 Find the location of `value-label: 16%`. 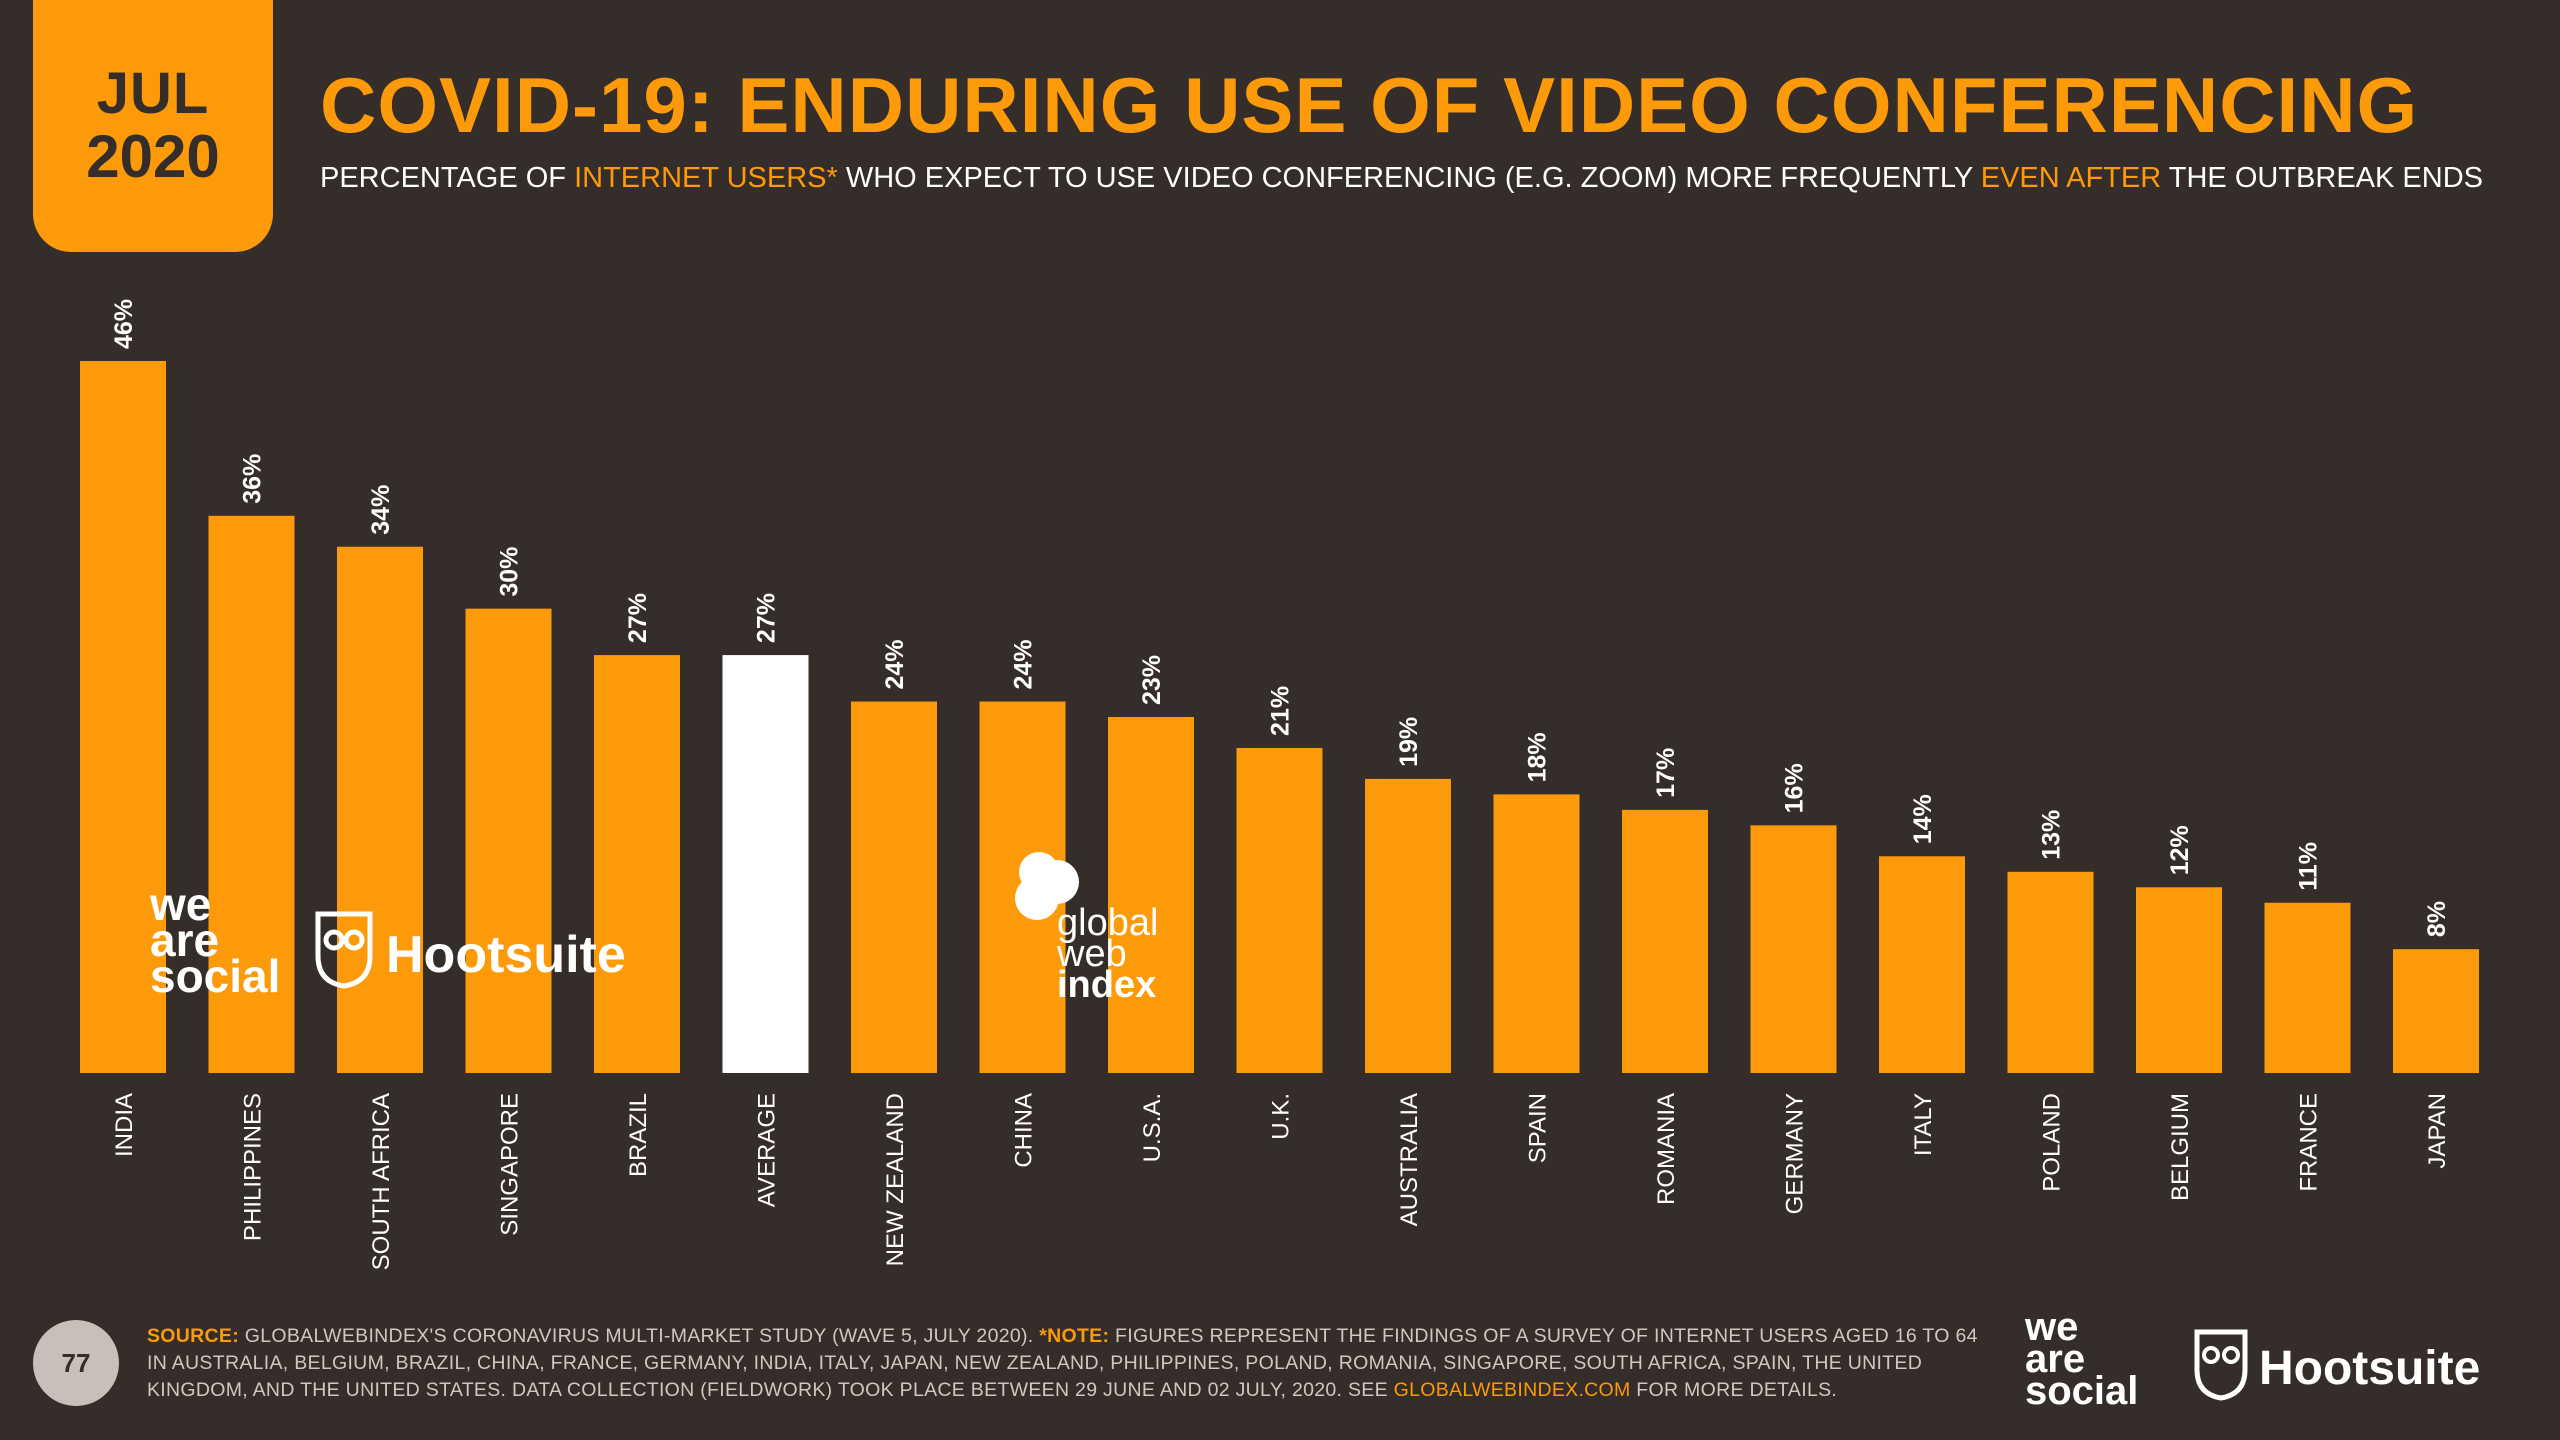

value-label: 16% is located at coordinates (1795, 788).